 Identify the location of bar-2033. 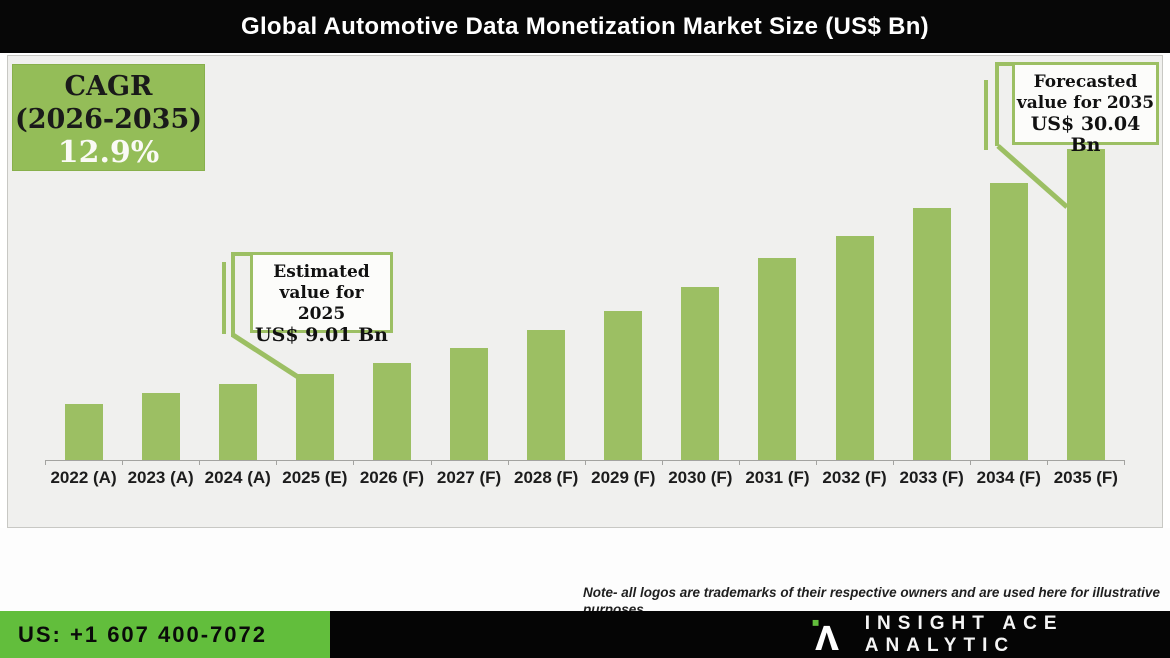
(931, 334).